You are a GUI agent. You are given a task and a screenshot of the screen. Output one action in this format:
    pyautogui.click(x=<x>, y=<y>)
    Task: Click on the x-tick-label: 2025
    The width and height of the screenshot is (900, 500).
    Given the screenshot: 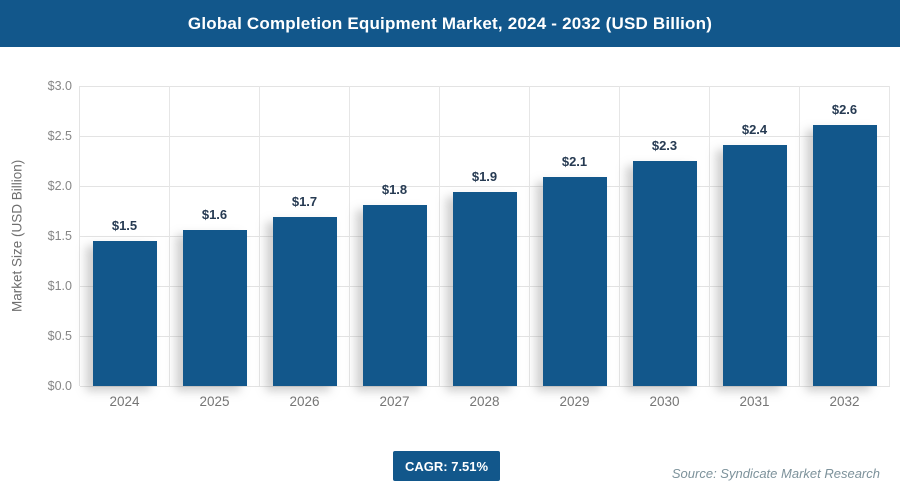 What is the action you would take?
    pyautogui.click(x=214, y=401)
    